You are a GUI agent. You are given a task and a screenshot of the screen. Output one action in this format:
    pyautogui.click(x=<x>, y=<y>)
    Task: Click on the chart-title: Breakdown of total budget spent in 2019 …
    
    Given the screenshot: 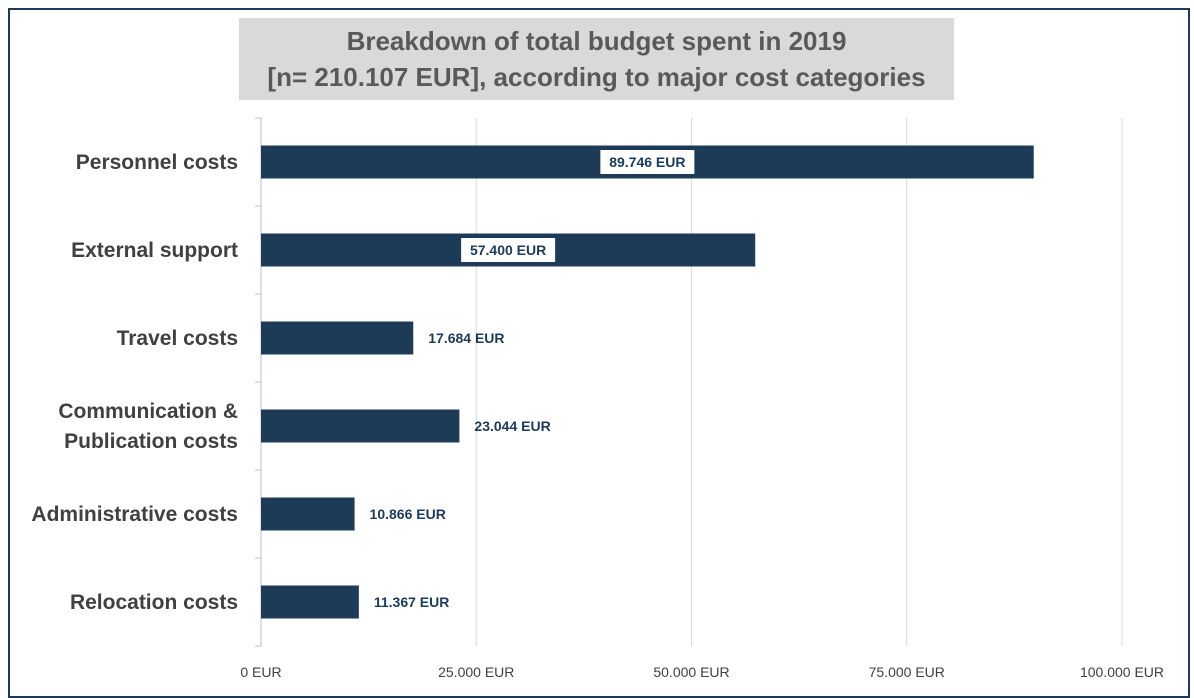 What is the action you would take?
    pyautogui.click(x=596, y=59)
    